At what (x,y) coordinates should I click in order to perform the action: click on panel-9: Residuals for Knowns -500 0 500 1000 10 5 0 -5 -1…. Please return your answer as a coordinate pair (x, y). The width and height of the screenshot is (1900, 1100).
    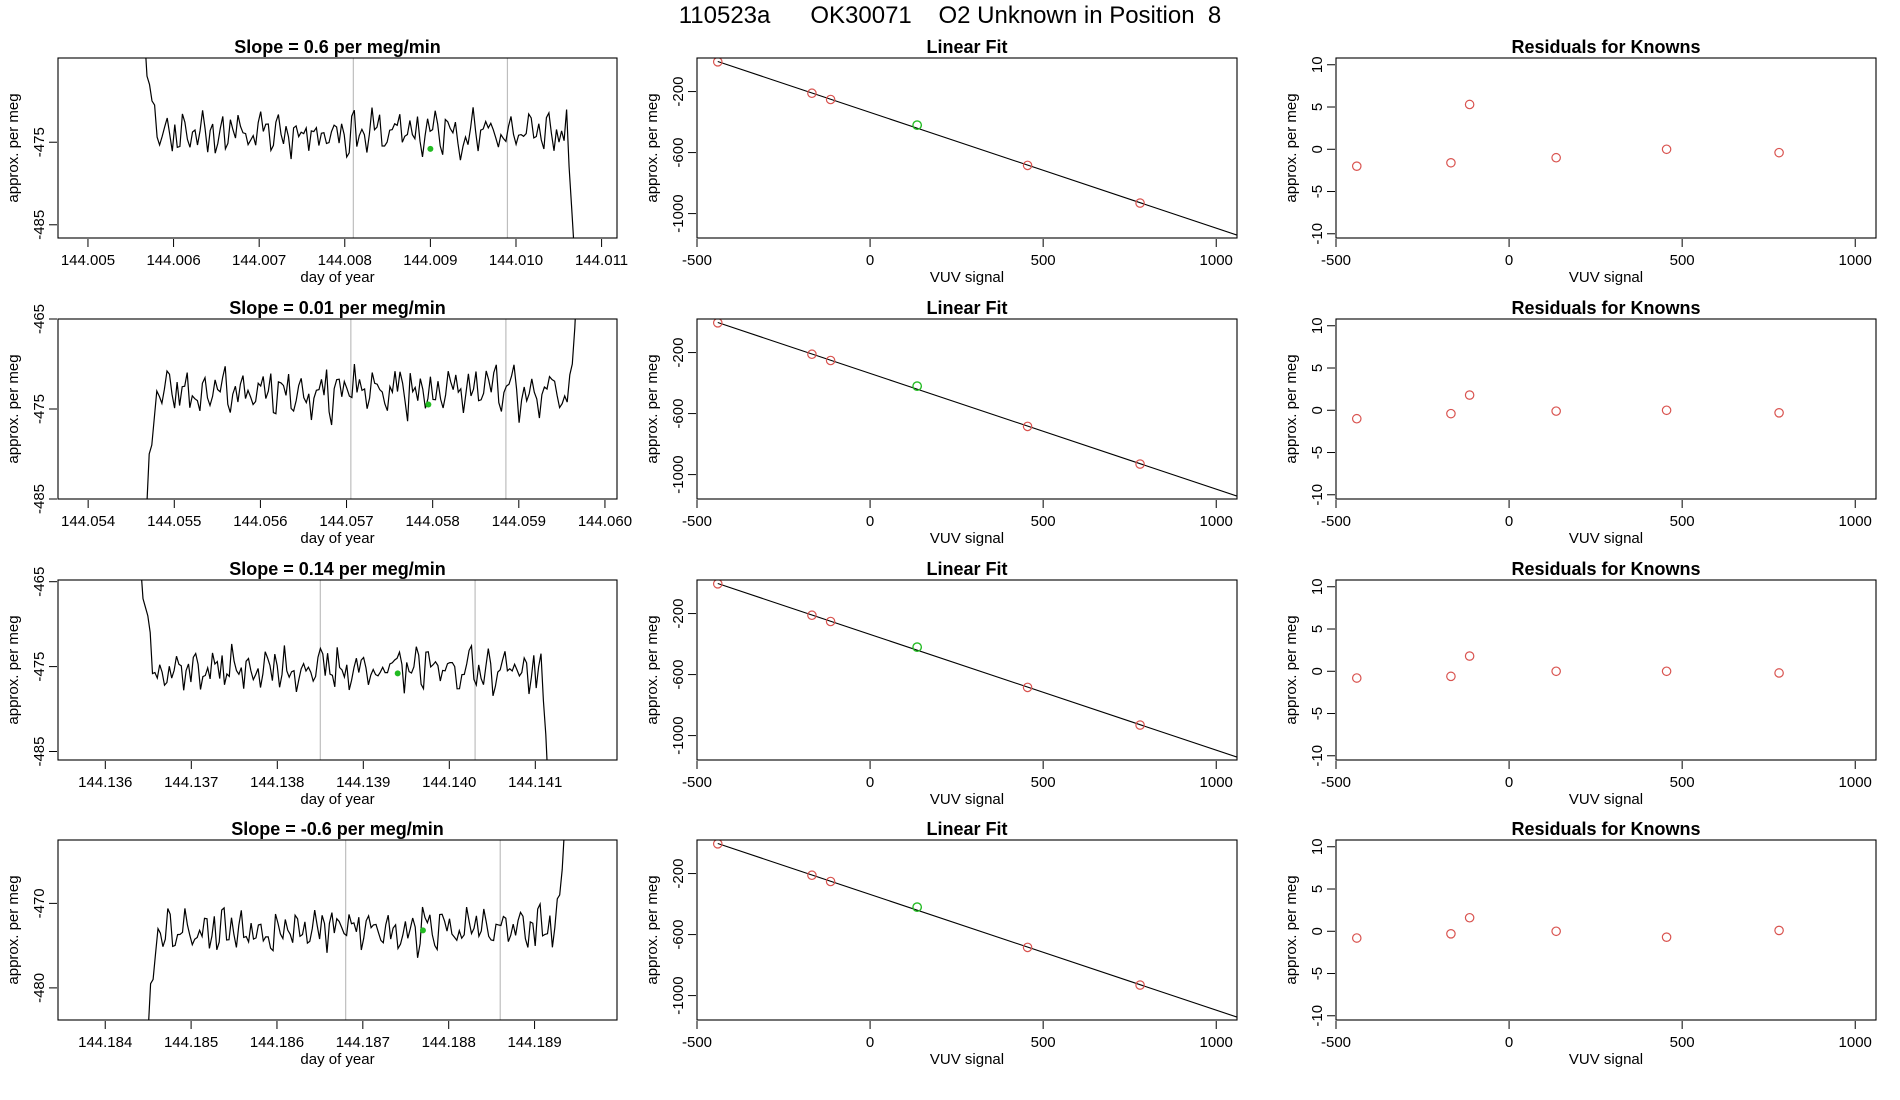
    Looking at the image, I should click on (1580, 161).